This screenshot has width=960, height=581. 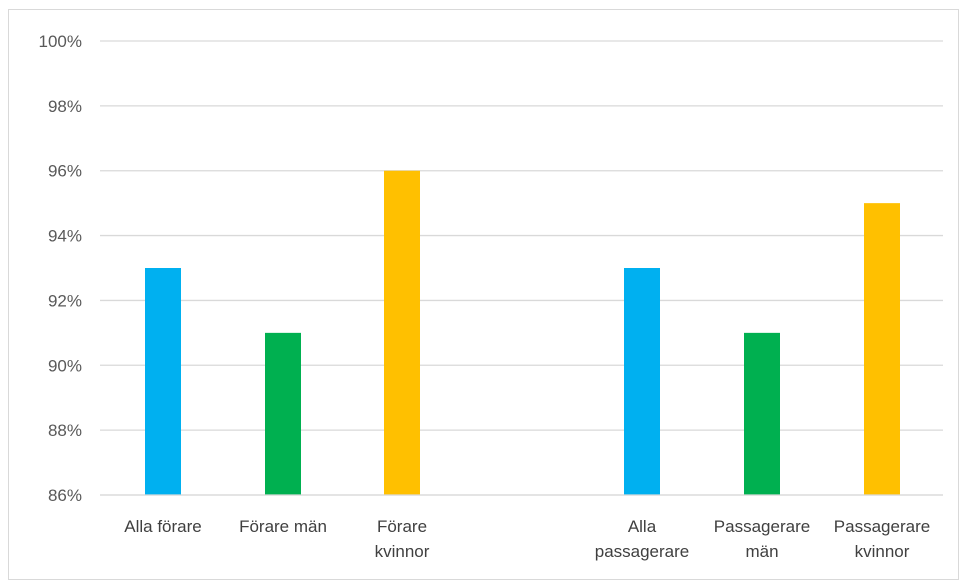 What do you see at coordinates (65, 106) in the screenshot?
I see `y-tick-label: 98%` at bounding box center [65, 106].